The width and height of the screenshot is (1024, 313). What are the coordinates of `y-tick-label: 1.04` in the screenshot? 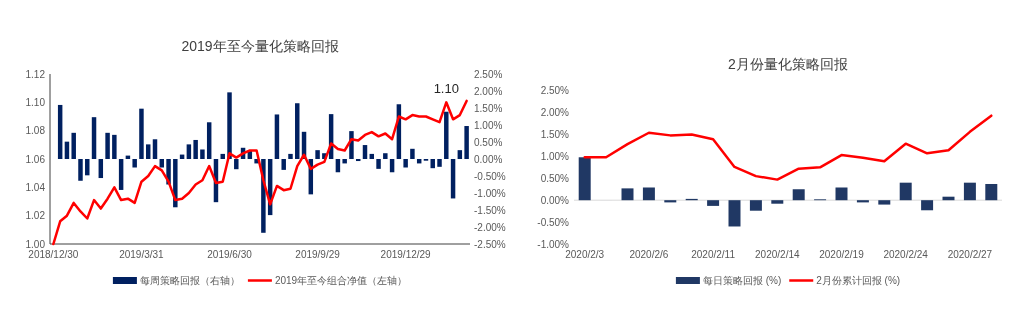 It's located at (35, 187).